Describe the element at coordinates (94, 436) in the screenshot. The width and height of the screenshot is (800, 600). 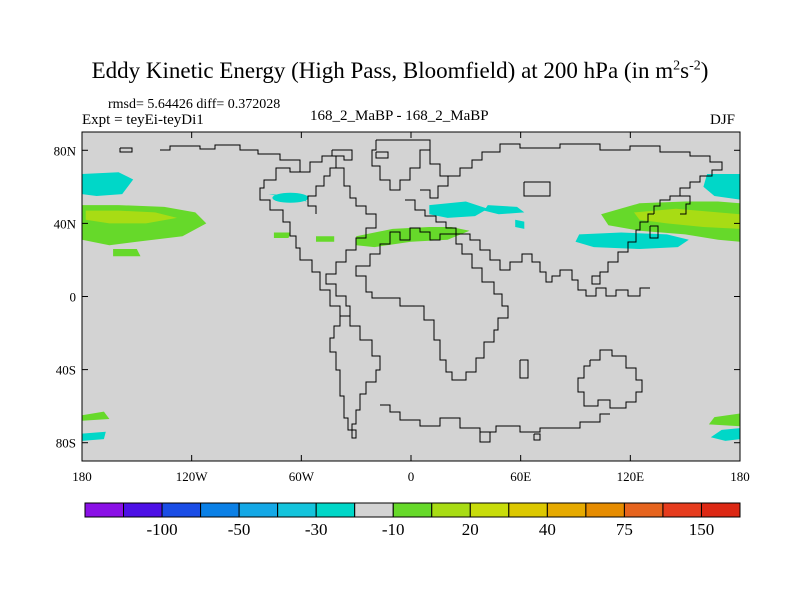
I see `patch-s-pacific-west-cyan` at that location.